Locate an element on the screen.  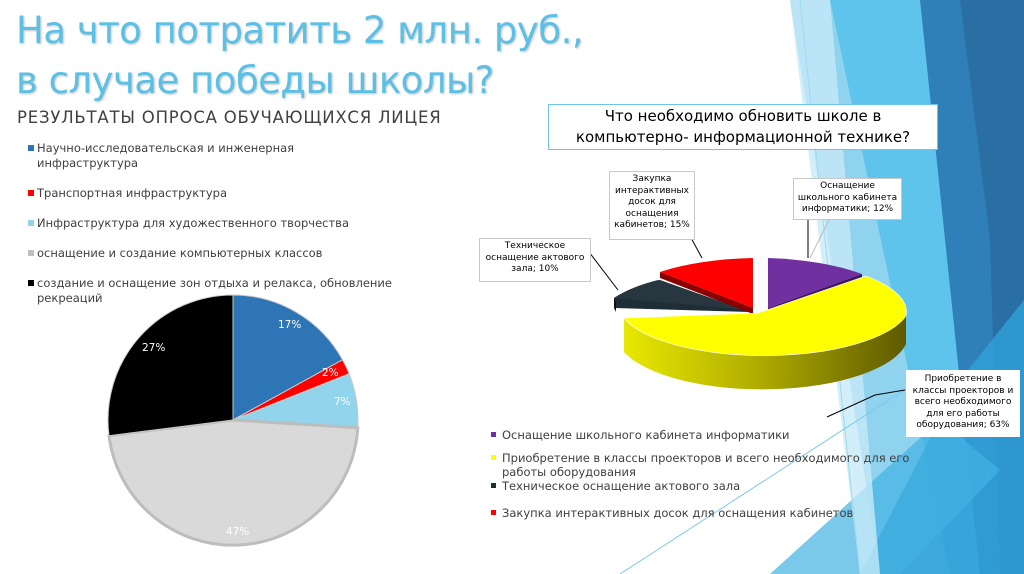
pie-slice-interactive-boards is located at coordinates (706, 283).